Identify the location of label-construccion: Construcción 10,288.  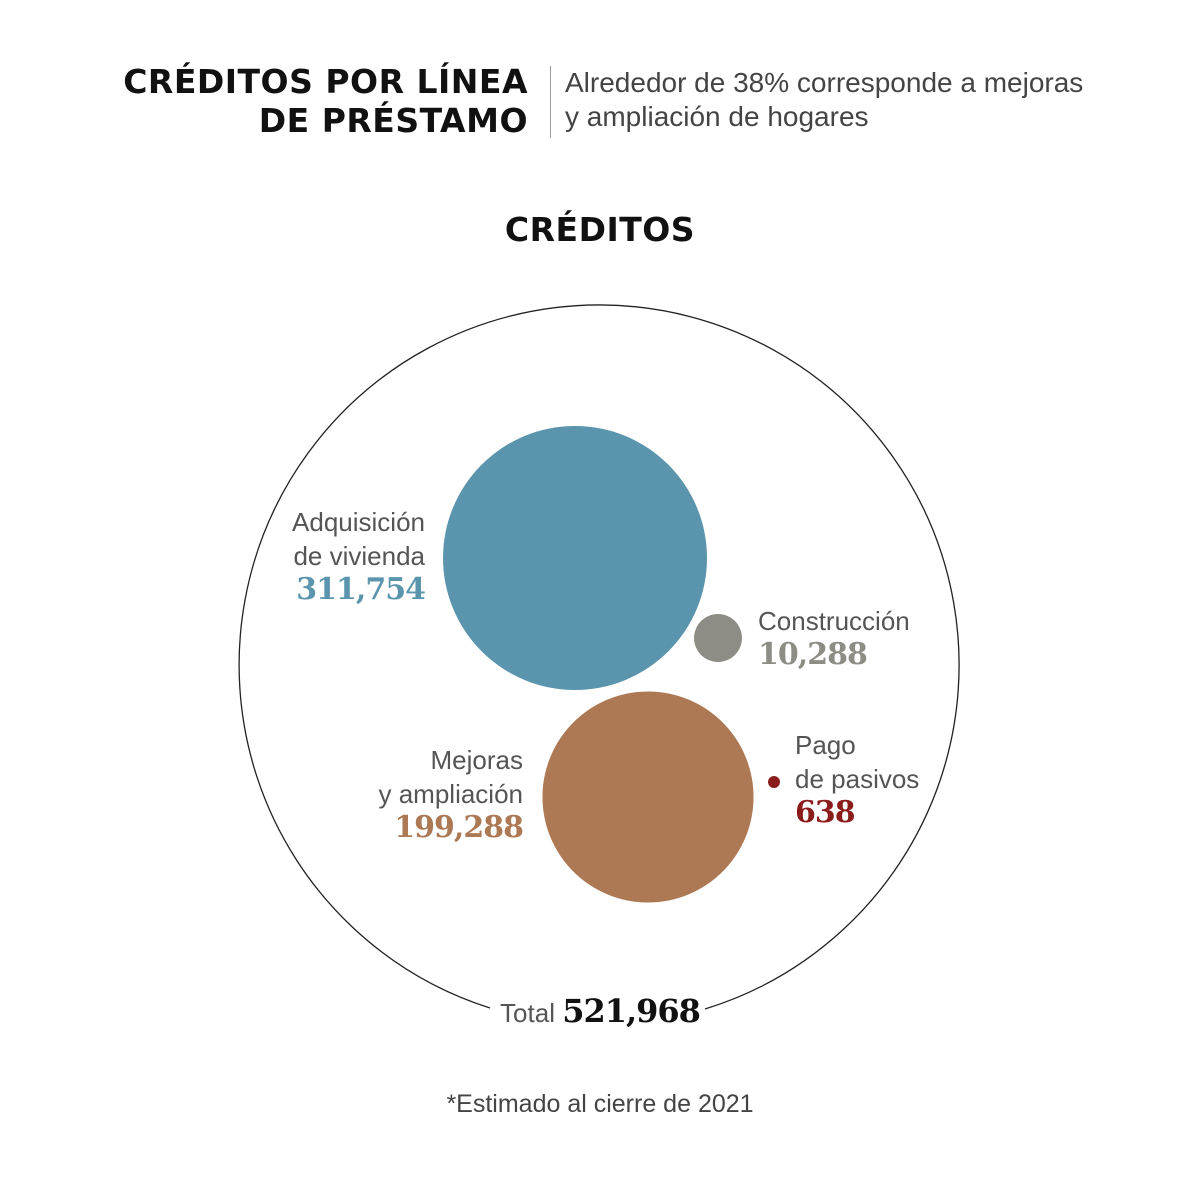
(834, 638).